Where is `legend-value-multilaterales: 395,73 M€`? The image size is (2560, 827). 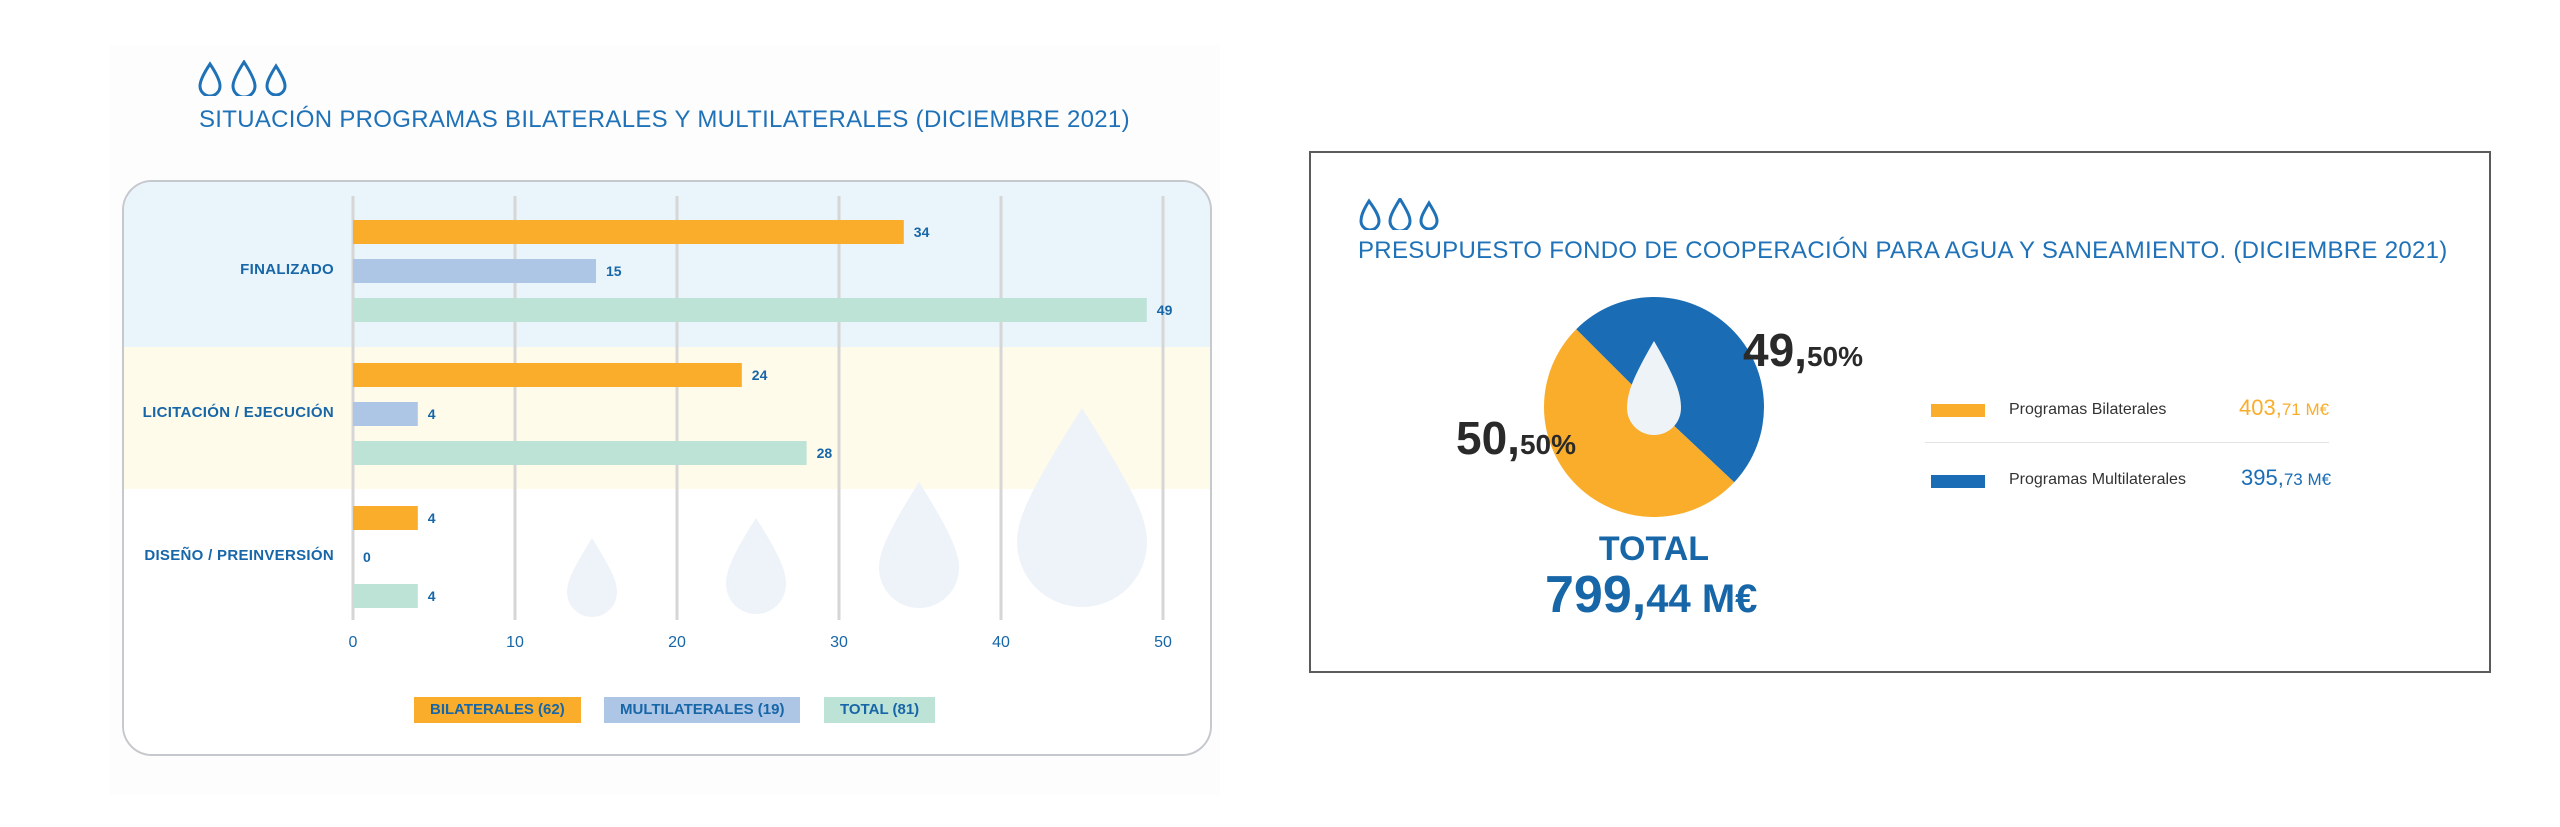 legend-value-multilaterales: 395,73 M€ is located at coordinates (2286, 477).